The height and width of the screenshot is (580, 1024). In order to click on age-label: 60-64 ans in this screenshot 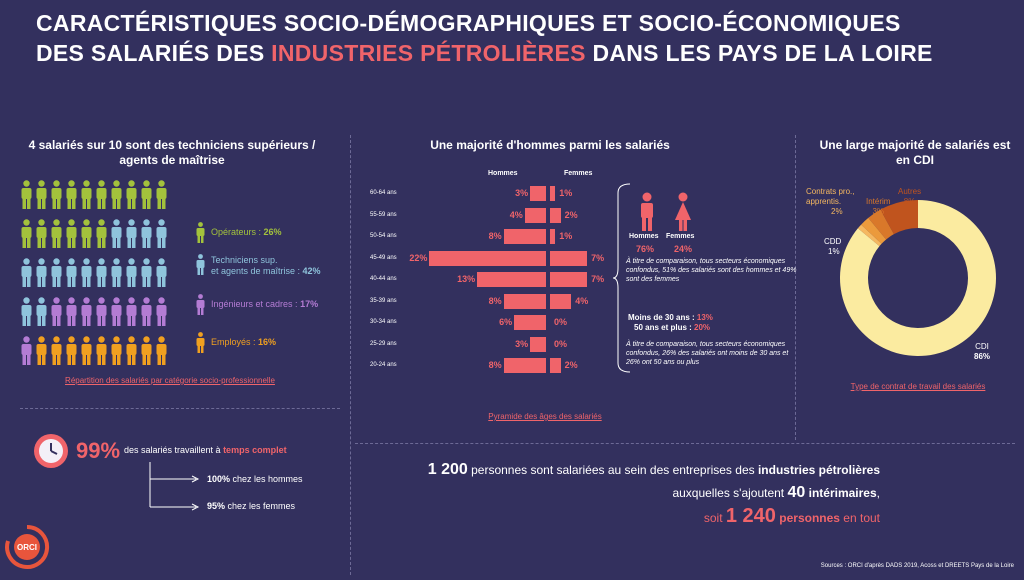, I will do `click(383, 193)`.